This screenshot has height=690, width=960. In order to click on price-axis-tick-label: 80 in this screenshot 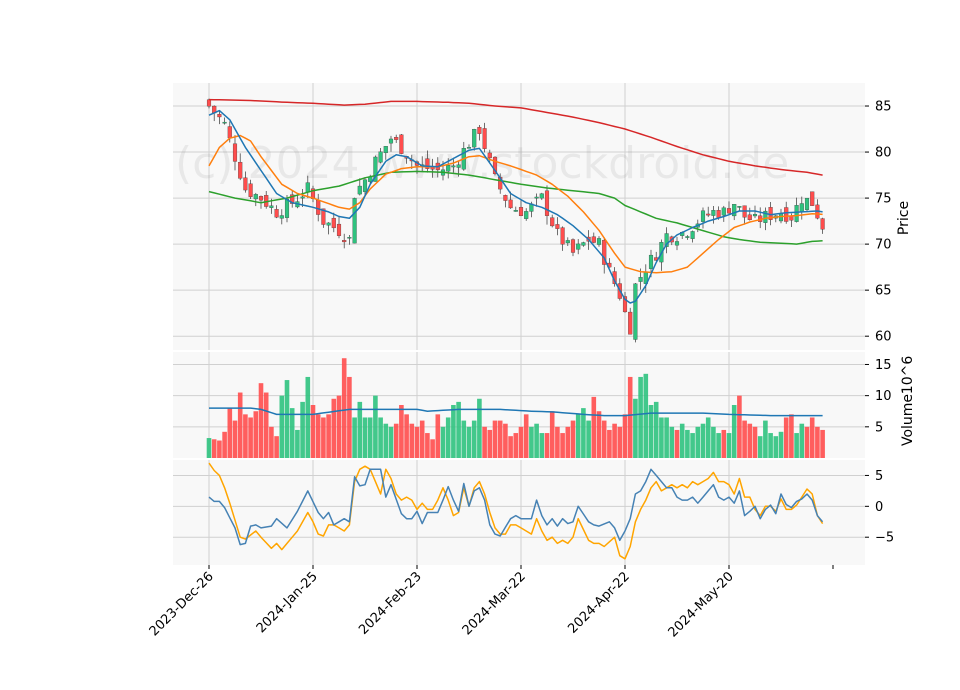, I will do `click(883, 153)`.